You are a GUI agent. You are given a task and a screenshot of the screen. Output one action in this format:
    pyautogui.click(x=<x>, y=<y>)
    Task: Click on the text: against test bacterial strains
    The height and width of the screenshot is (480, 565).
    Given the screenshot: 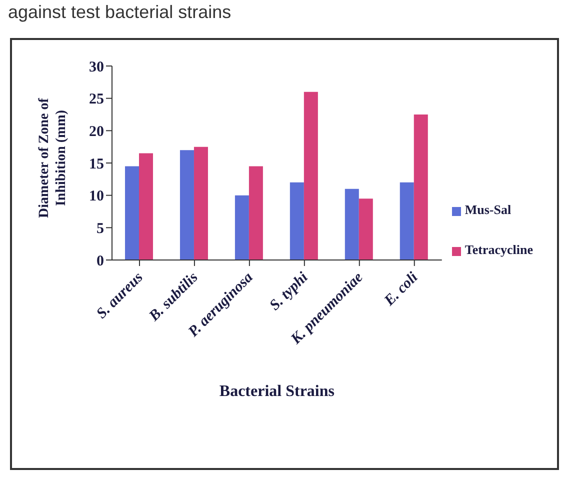 What is the action you would take?
    pyautogui.click(x=120, y=12)
    